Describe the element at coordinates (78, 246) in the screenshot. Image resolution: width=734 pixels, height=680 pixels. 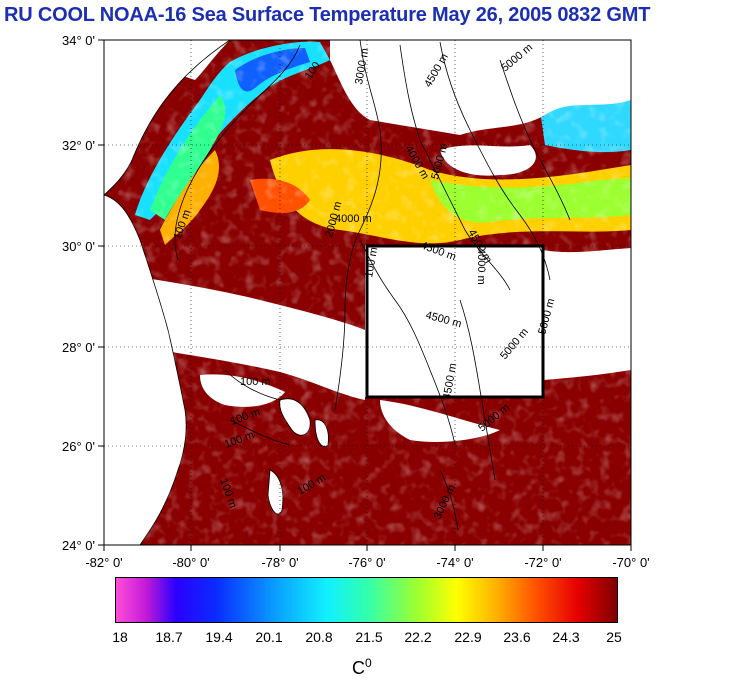
I see `lat-label: 30° 0'` at that location.